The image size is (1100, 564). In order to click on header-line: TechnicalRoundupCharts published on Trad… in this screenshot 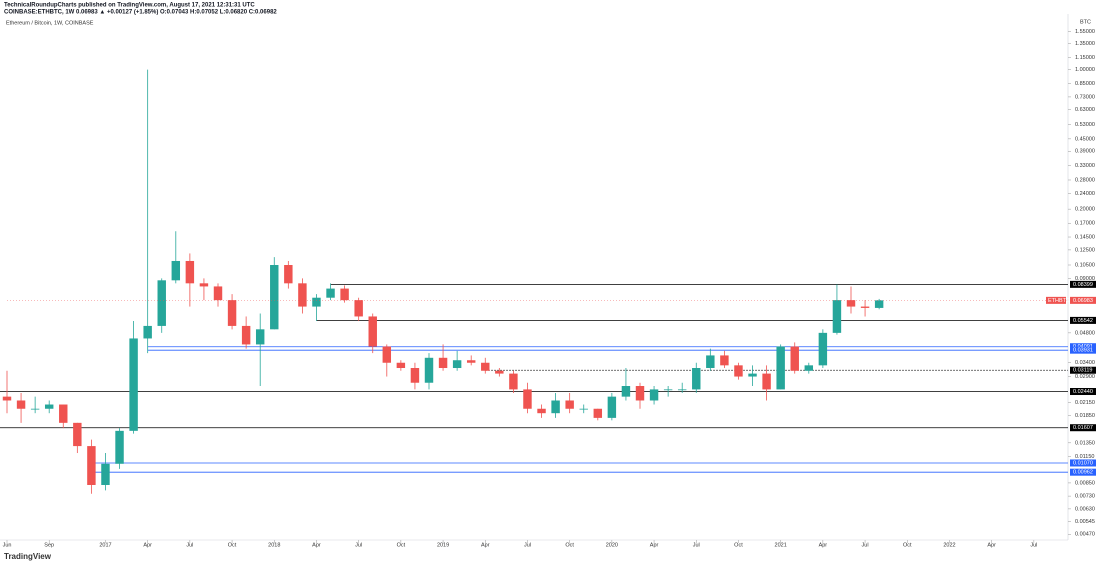, I will do `click(129, 6)`.